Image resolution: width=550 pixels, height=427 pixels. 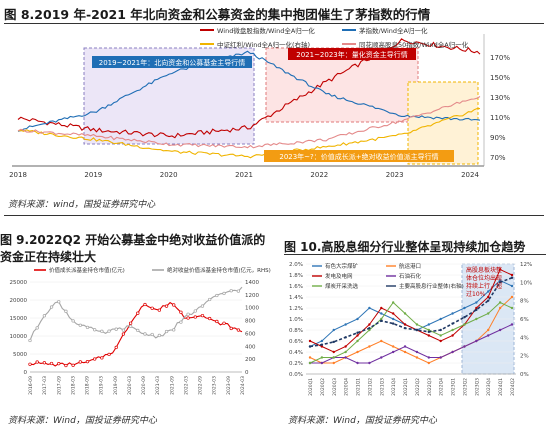 I want to click on fig3-annotation: 持续上行，超, so click(x=484, y=286).